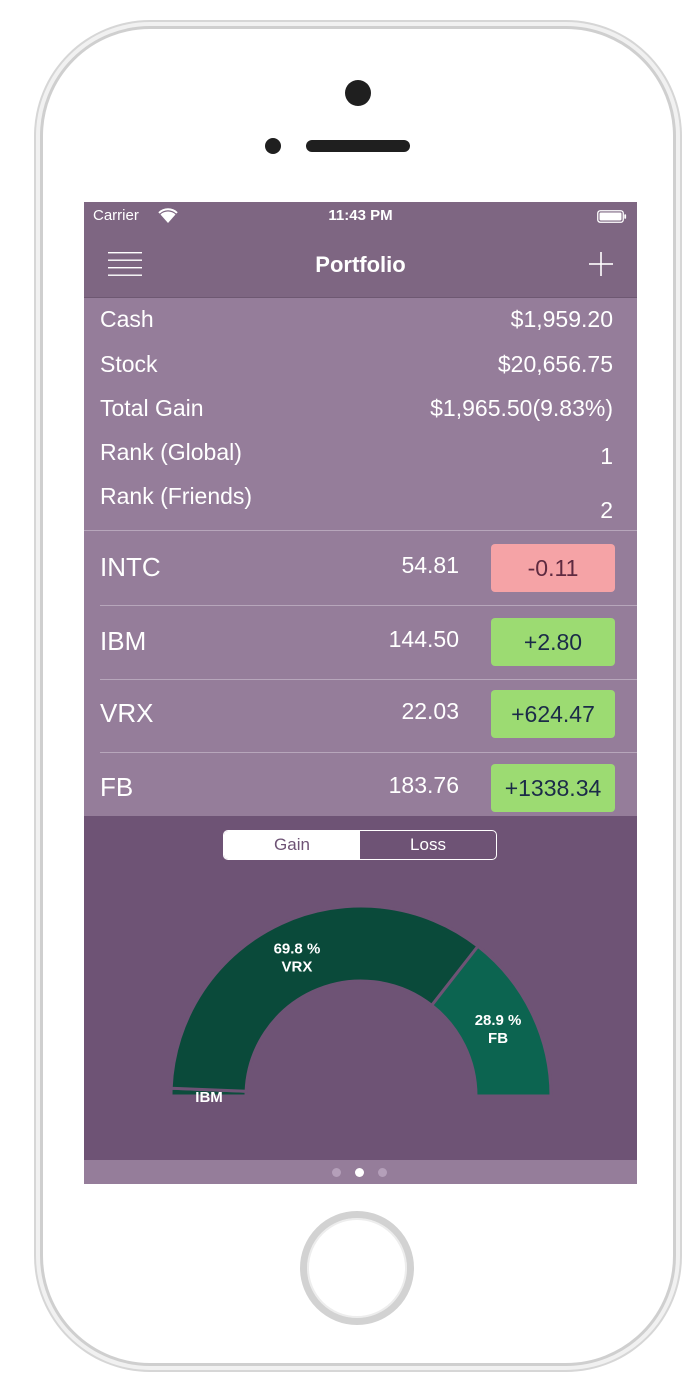 The image size is (698, 1394). What do you see at coordinates (430, 565) in the screenshot?
I see `stock-price: 54.81` at bounding box center [430, 565].